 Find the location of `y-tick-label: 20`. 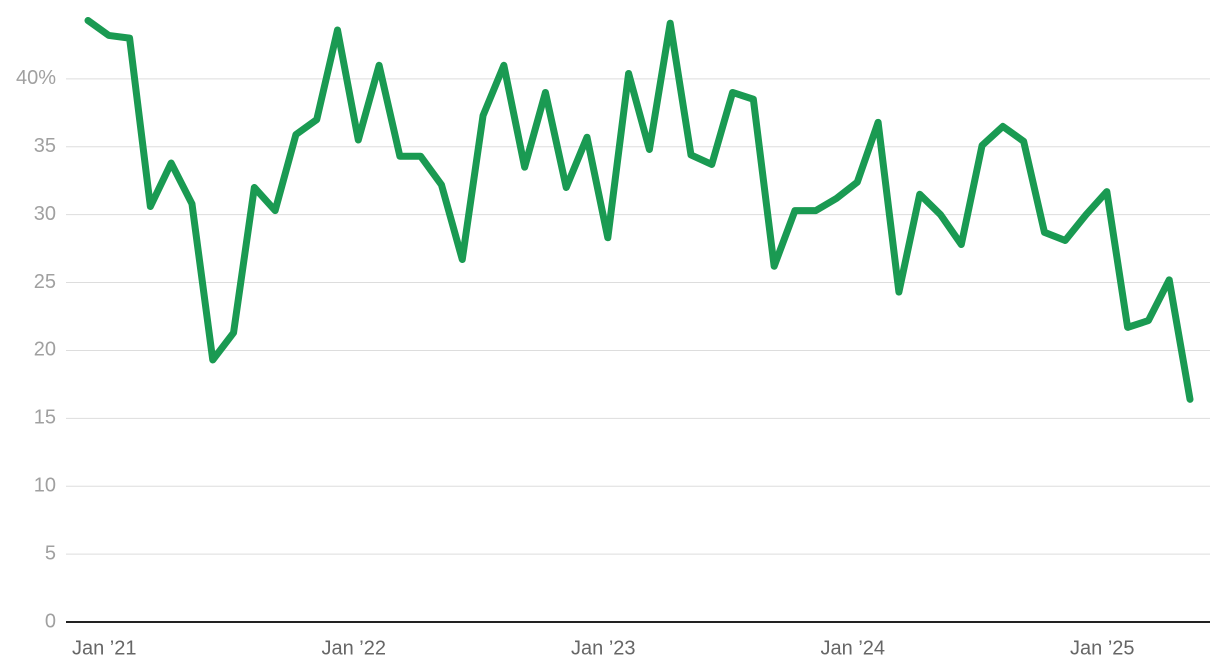

y-tick-label: 20 is located at coordinates (45, 350).